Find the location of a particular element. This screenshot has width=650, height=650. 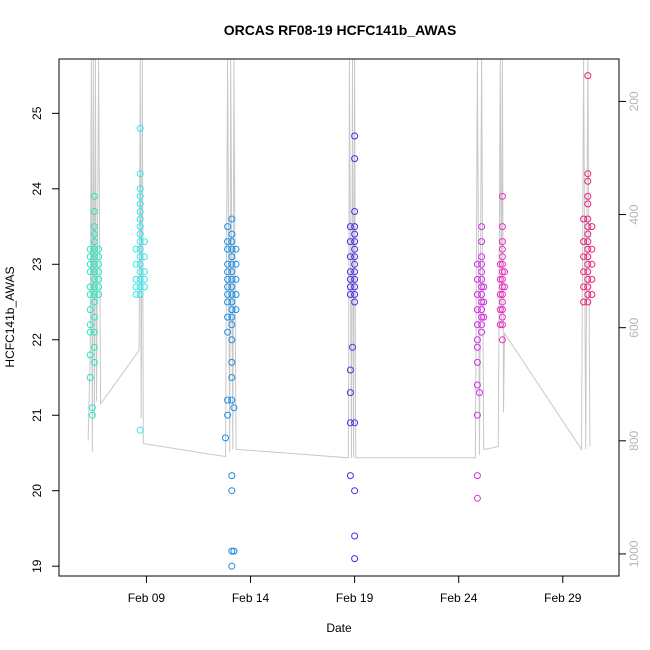

series-RF10 is located at coordinates (231, 392).